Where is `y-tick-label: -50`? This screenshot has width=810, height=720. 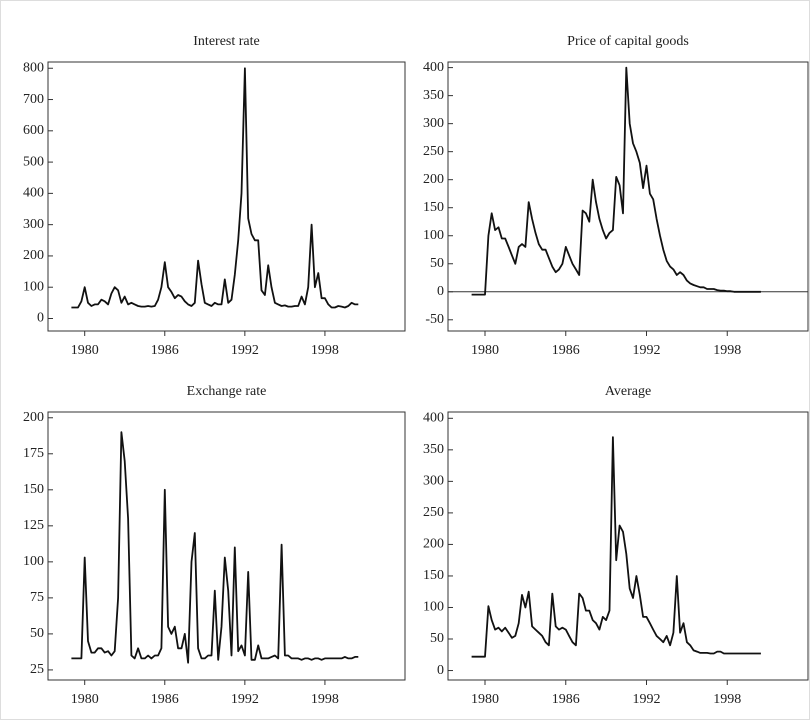 y-tick-label: -50 is located at coordinates (434, 319).